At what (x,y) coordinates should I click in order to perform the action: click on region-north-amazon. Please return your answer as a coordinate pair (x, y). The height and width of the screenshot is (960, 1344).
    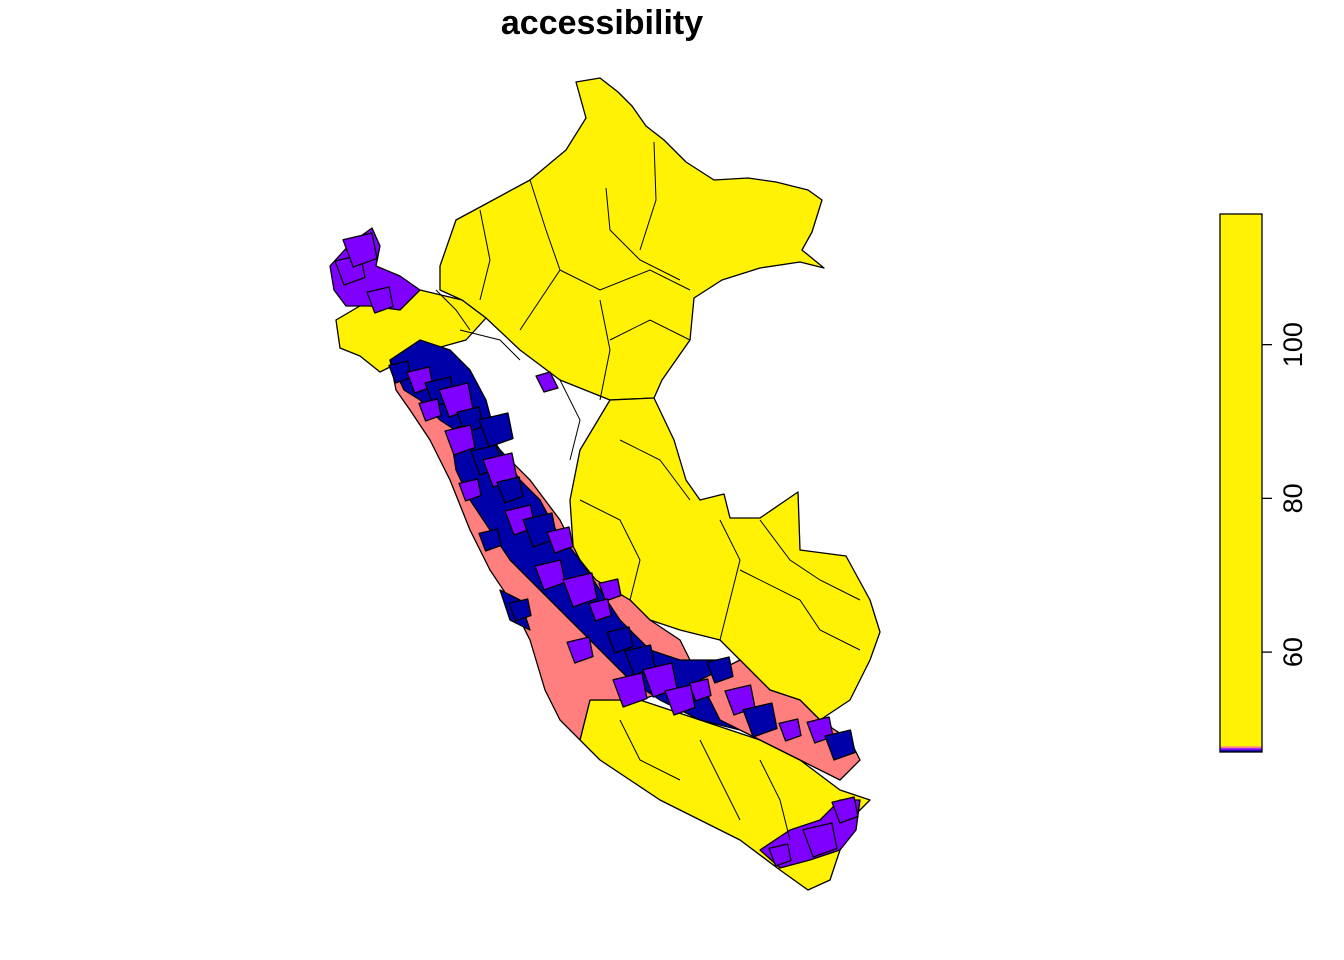
    Looking at the image, I should click on (632, 239).